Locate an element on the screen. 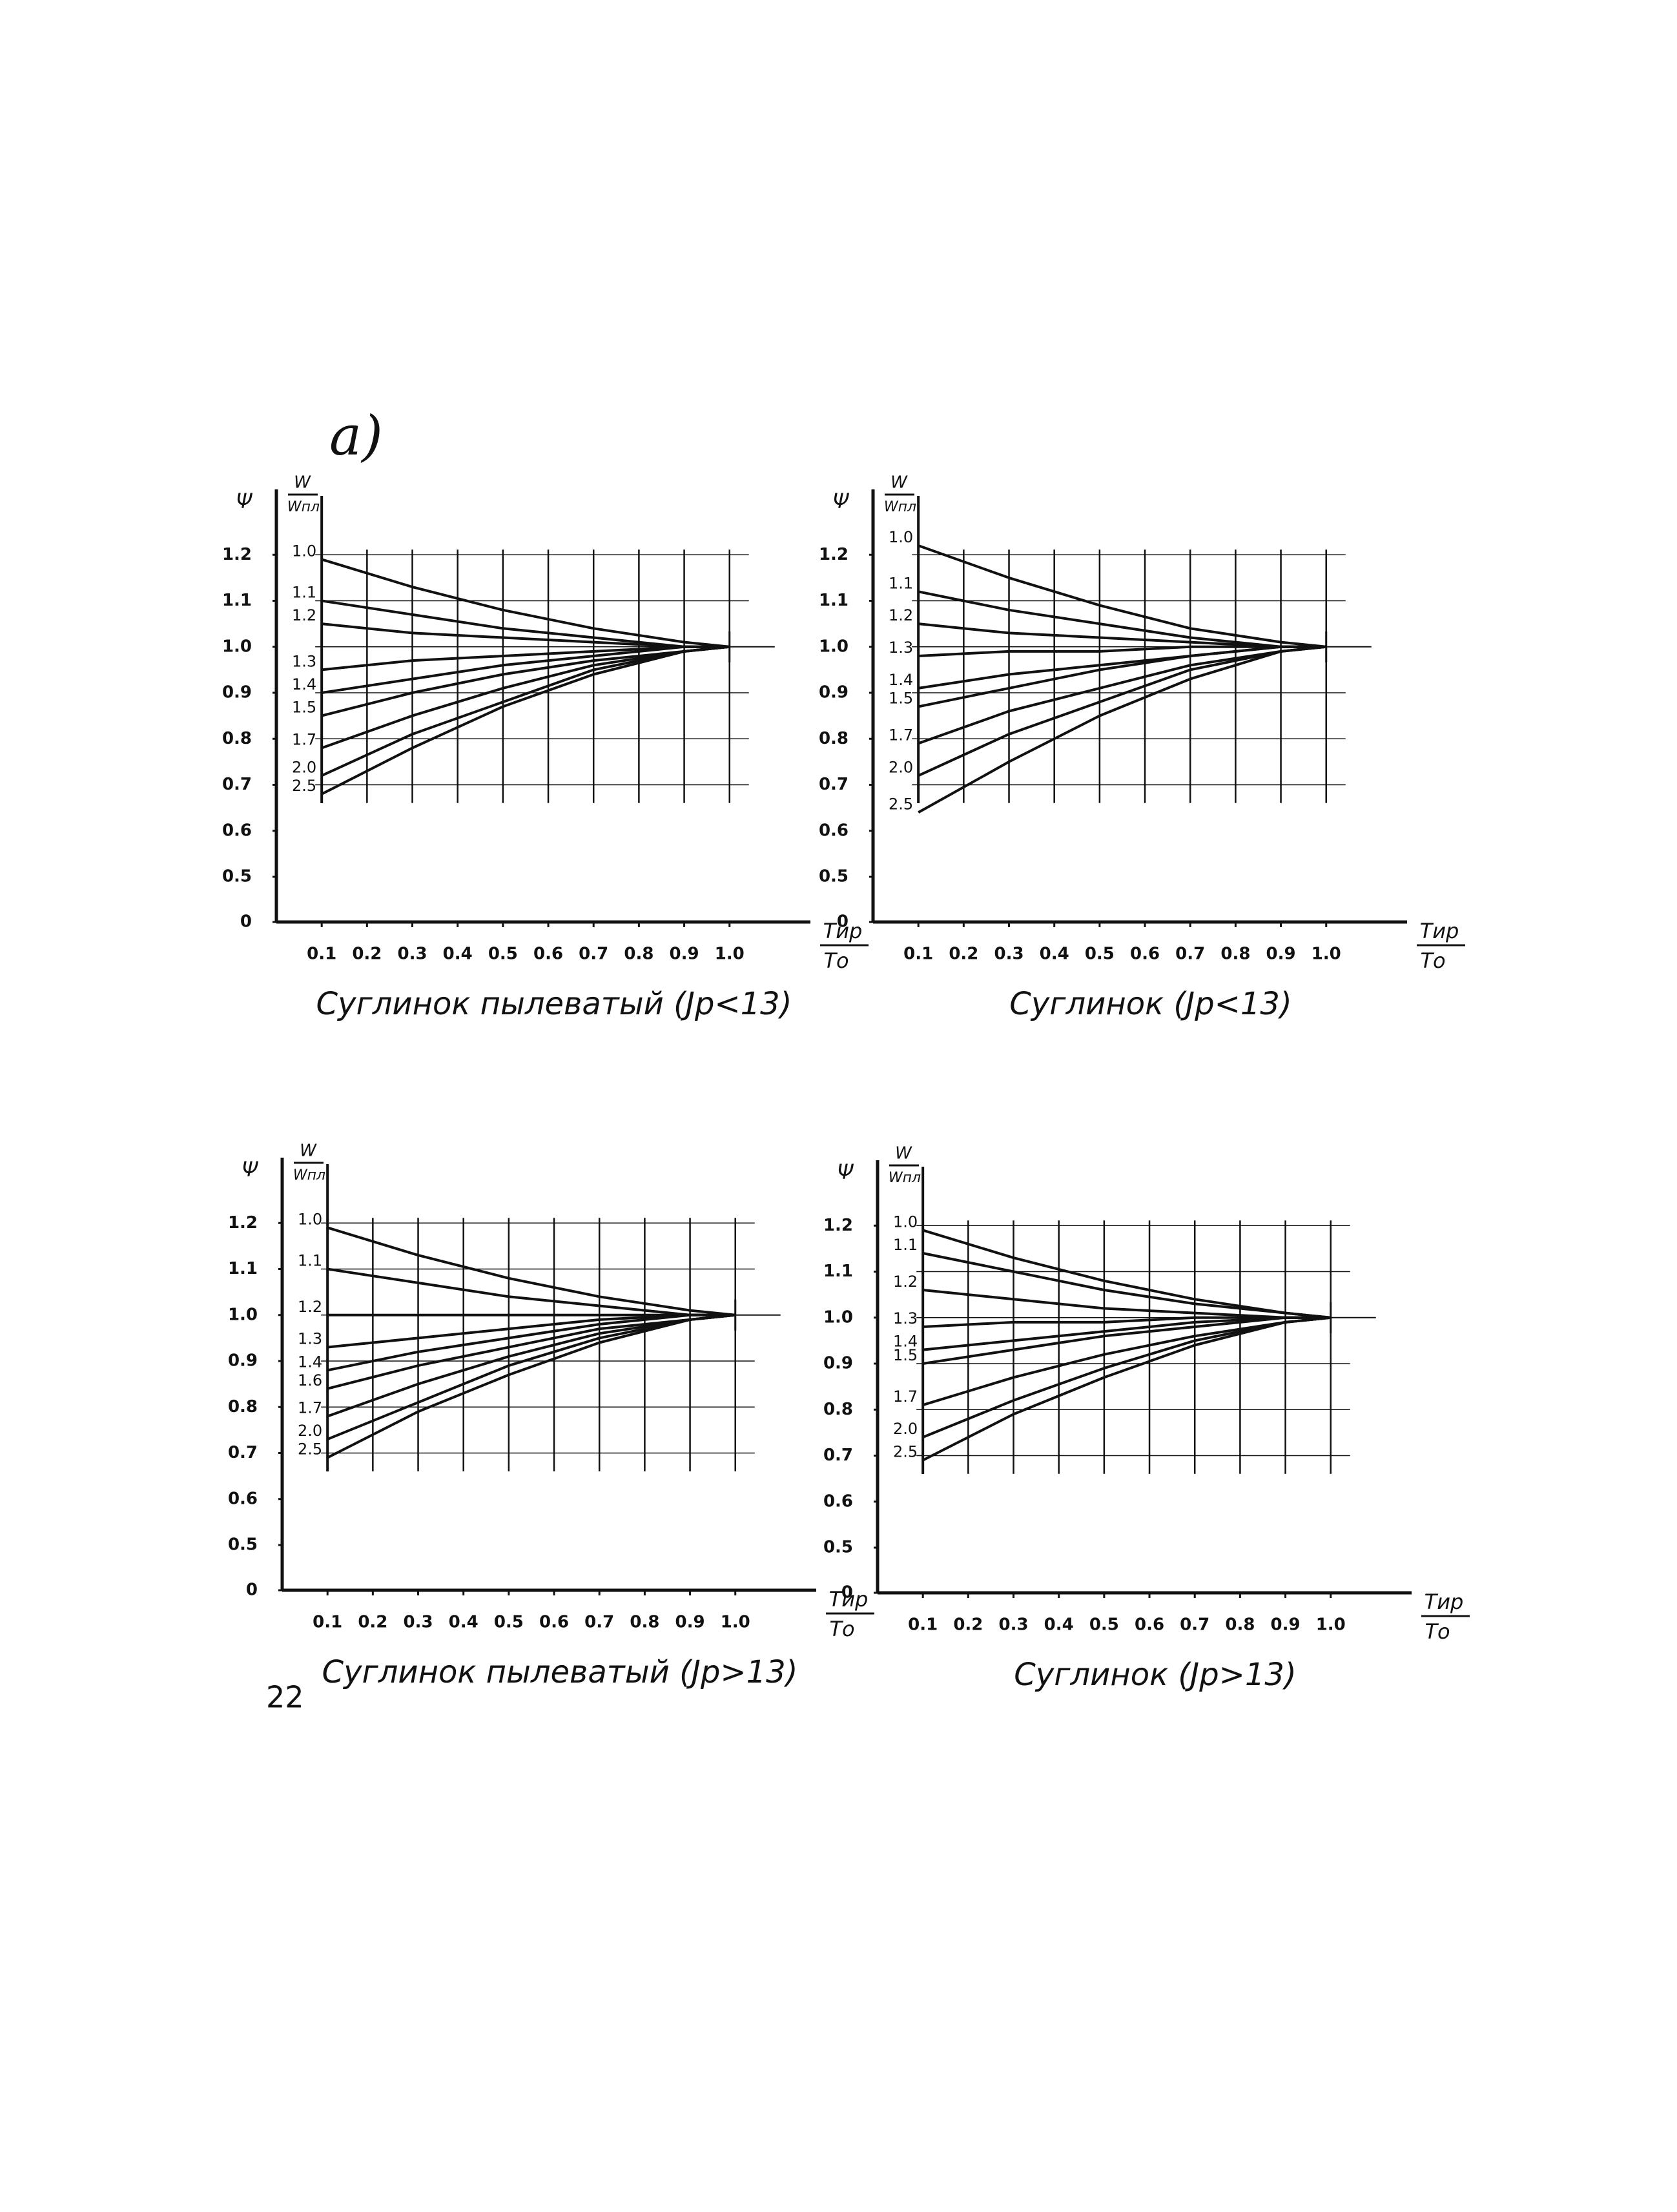 This screenshot has height=2212, width=1677. x-tick-label: 0.5 is located at coordinates (509, 1622).